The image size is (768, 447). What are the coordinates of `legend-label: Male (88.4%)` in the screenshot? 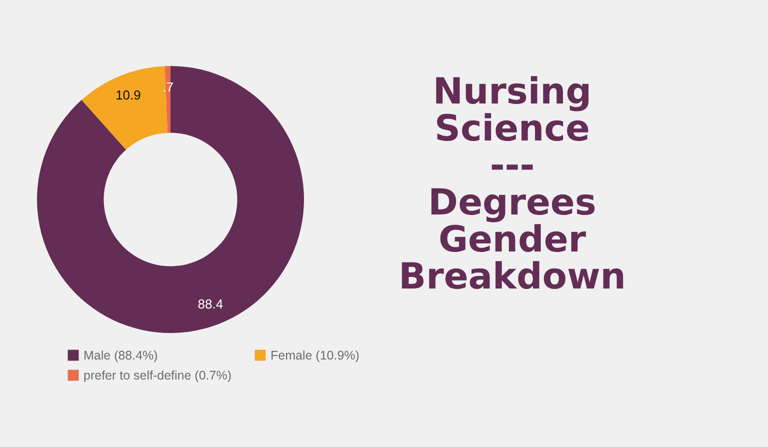 It's located at (121, 355).